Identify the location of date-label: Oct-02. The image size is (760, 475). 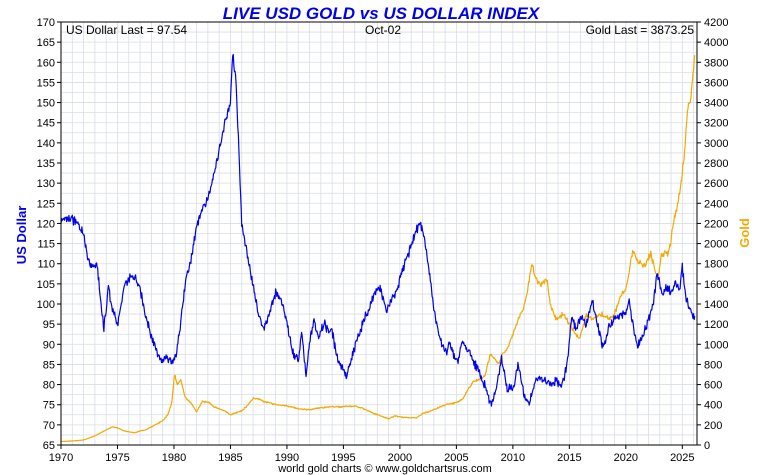
(383, 30).